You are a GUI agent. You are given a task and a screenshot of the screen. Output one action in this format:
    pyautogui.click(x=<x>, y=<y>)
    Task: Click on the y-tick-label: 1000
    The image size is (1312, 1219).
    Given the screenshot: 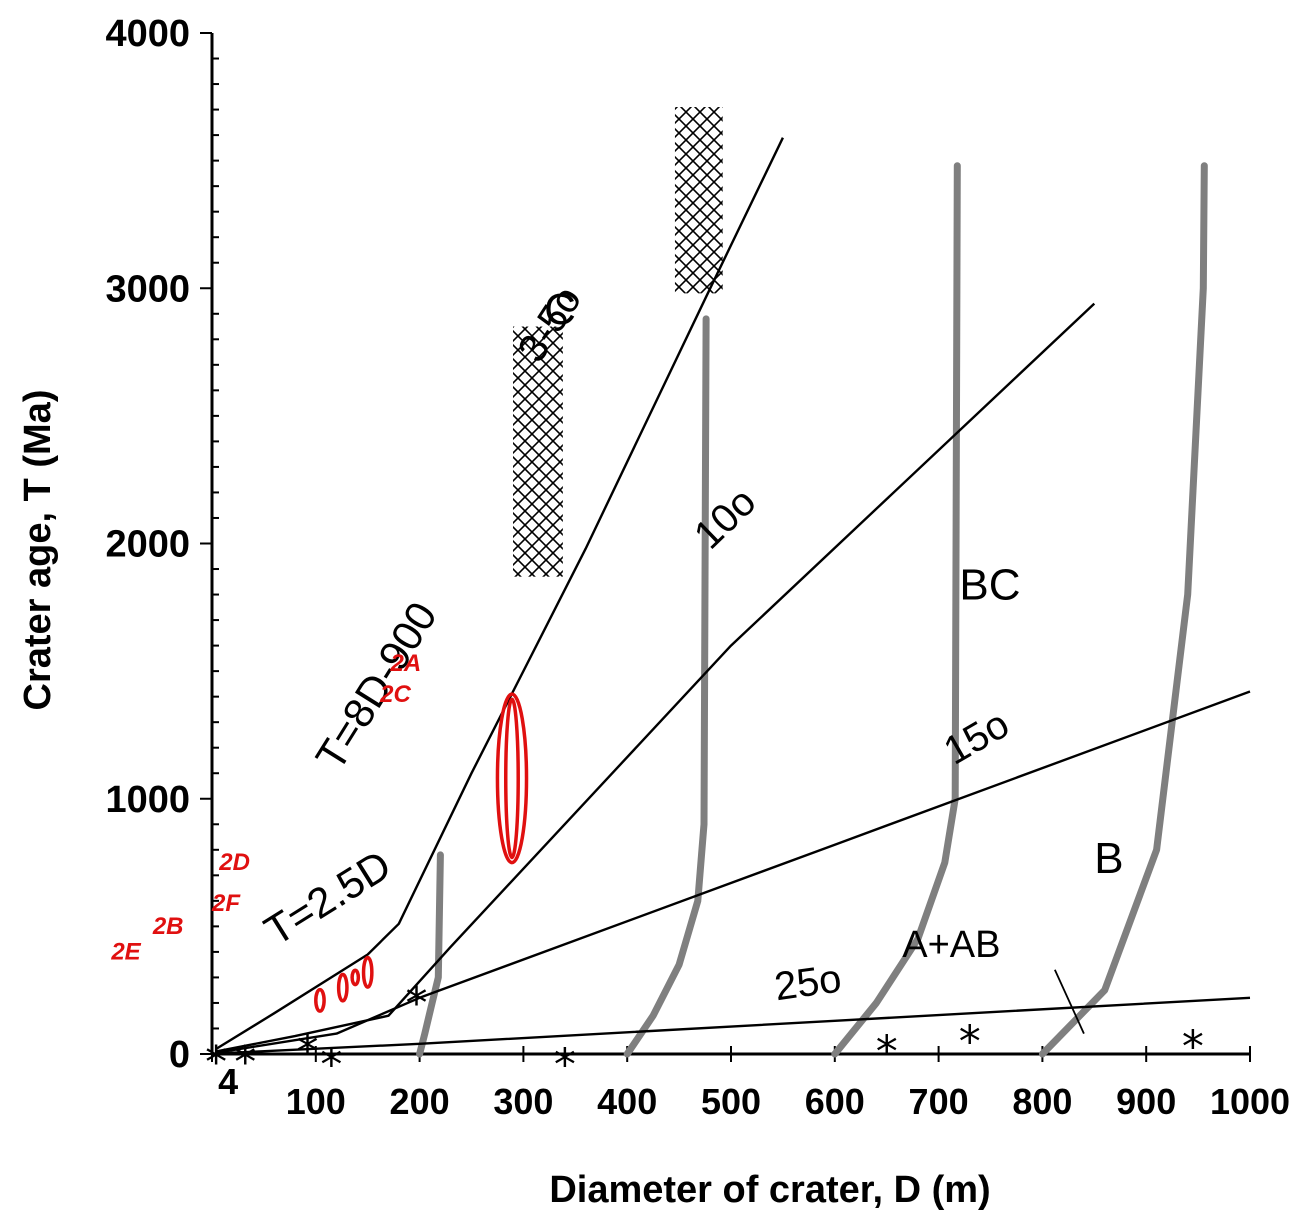 What is the action you would take?
    pyautogui.click(x=147, y=800)
    